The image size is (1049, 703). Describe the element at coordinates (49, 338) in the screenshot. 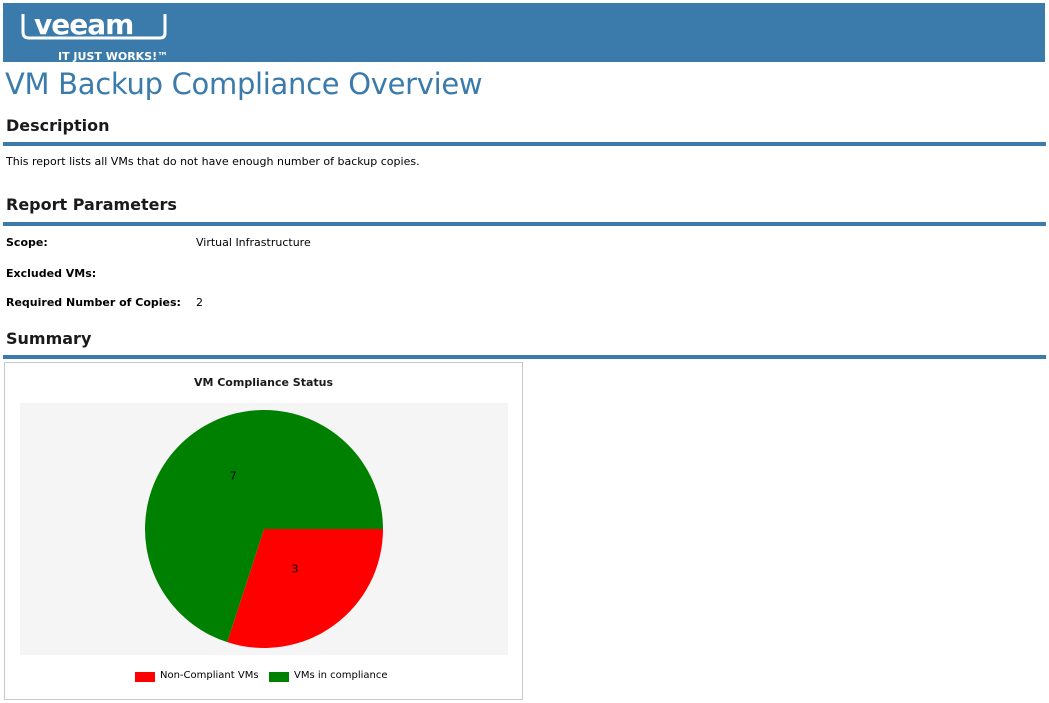

I see `summary-heading: Summary` at that location.